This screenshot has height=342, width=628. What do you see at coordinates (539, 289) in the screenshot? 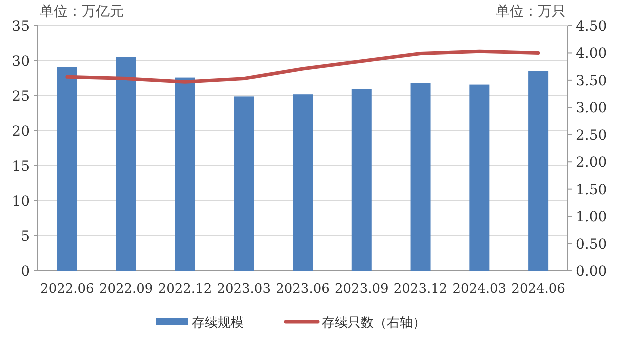
I see `x-tick-label: 2024.06` at bounding box center [539, 289].